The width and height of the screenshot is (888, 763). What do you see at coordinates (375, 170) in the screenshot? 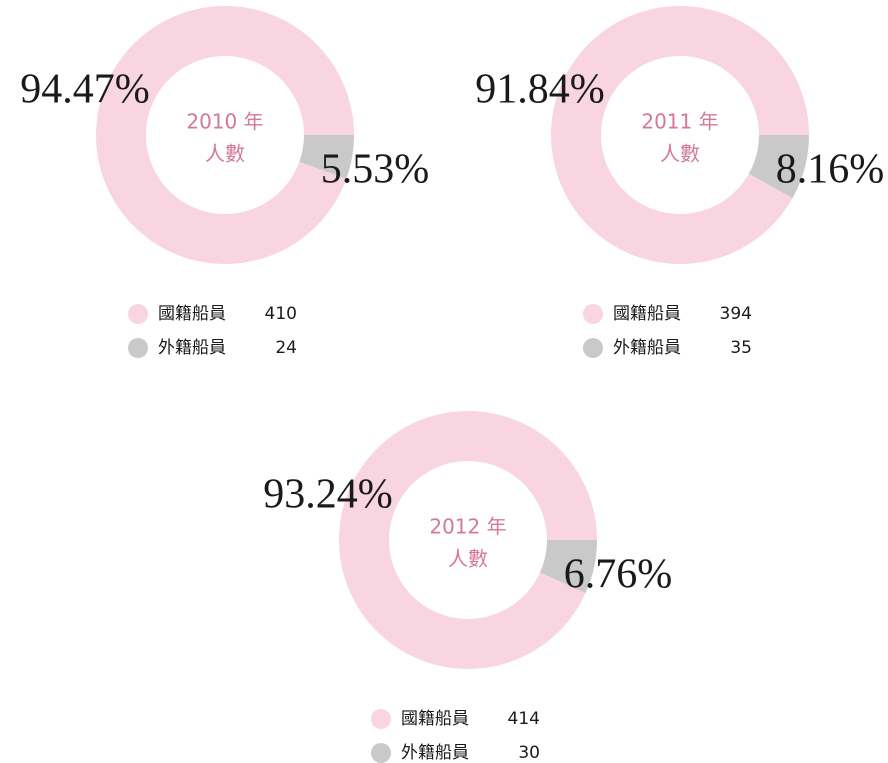
I see `percent-label: 5.53%` at bounding box center [375, 170].